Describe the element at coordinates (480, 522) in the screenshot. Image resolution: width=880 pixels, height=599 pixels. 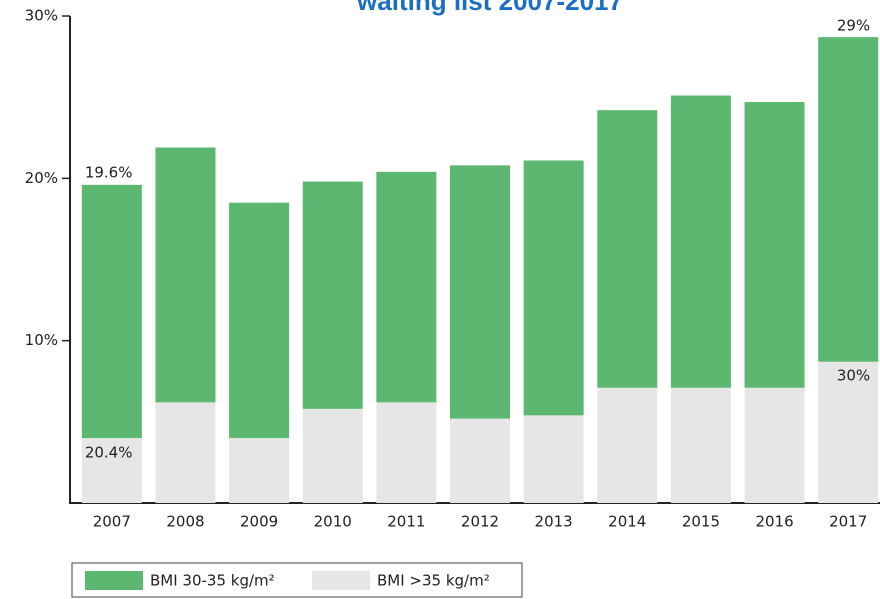
I see `x-tick-label: 2012` at that location.